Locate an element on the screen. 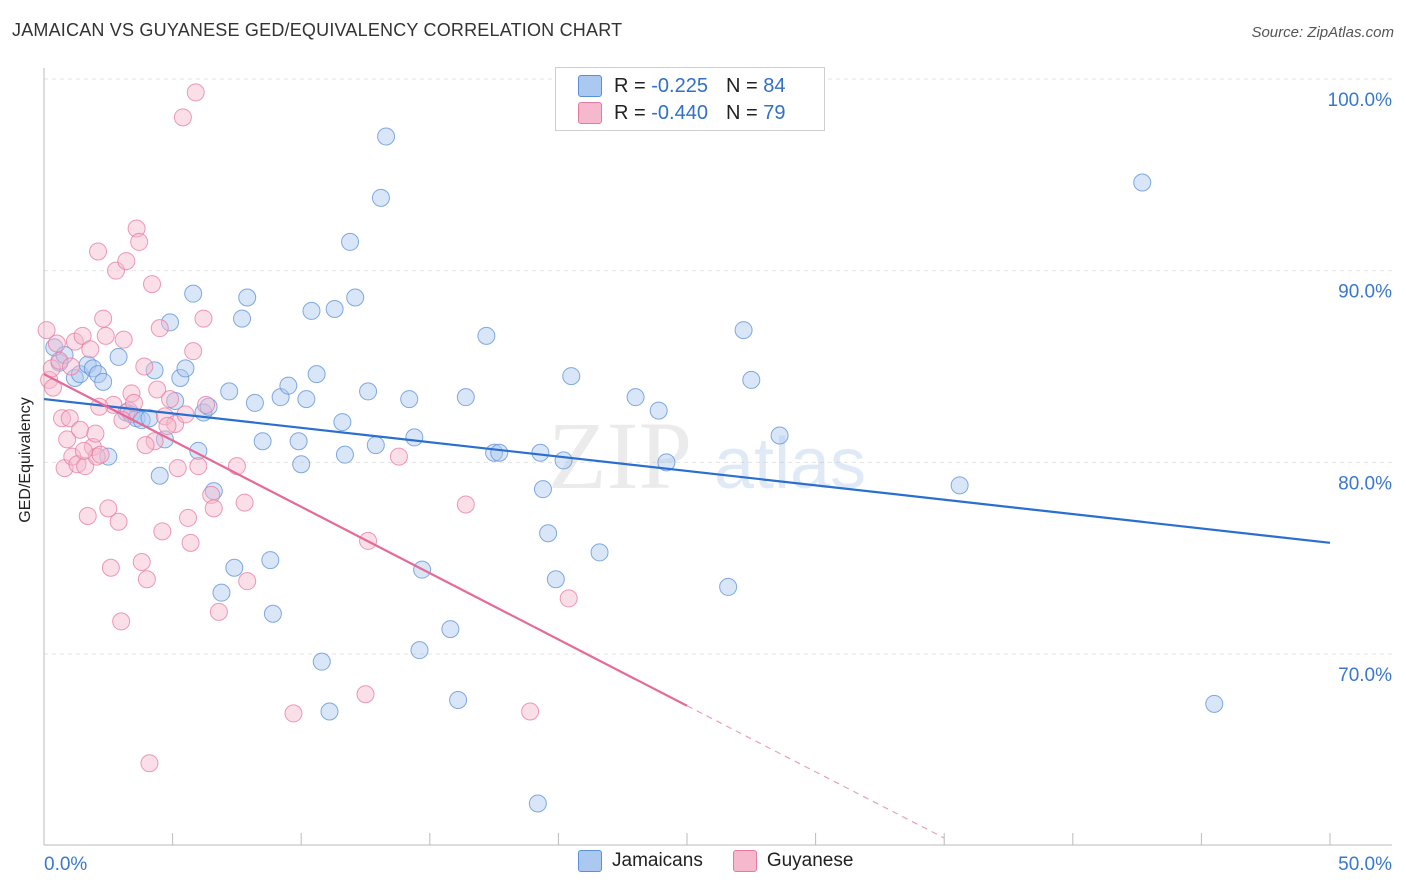  legend-item-jamaicans: Jamaicans is located at coordinates (640, 861).